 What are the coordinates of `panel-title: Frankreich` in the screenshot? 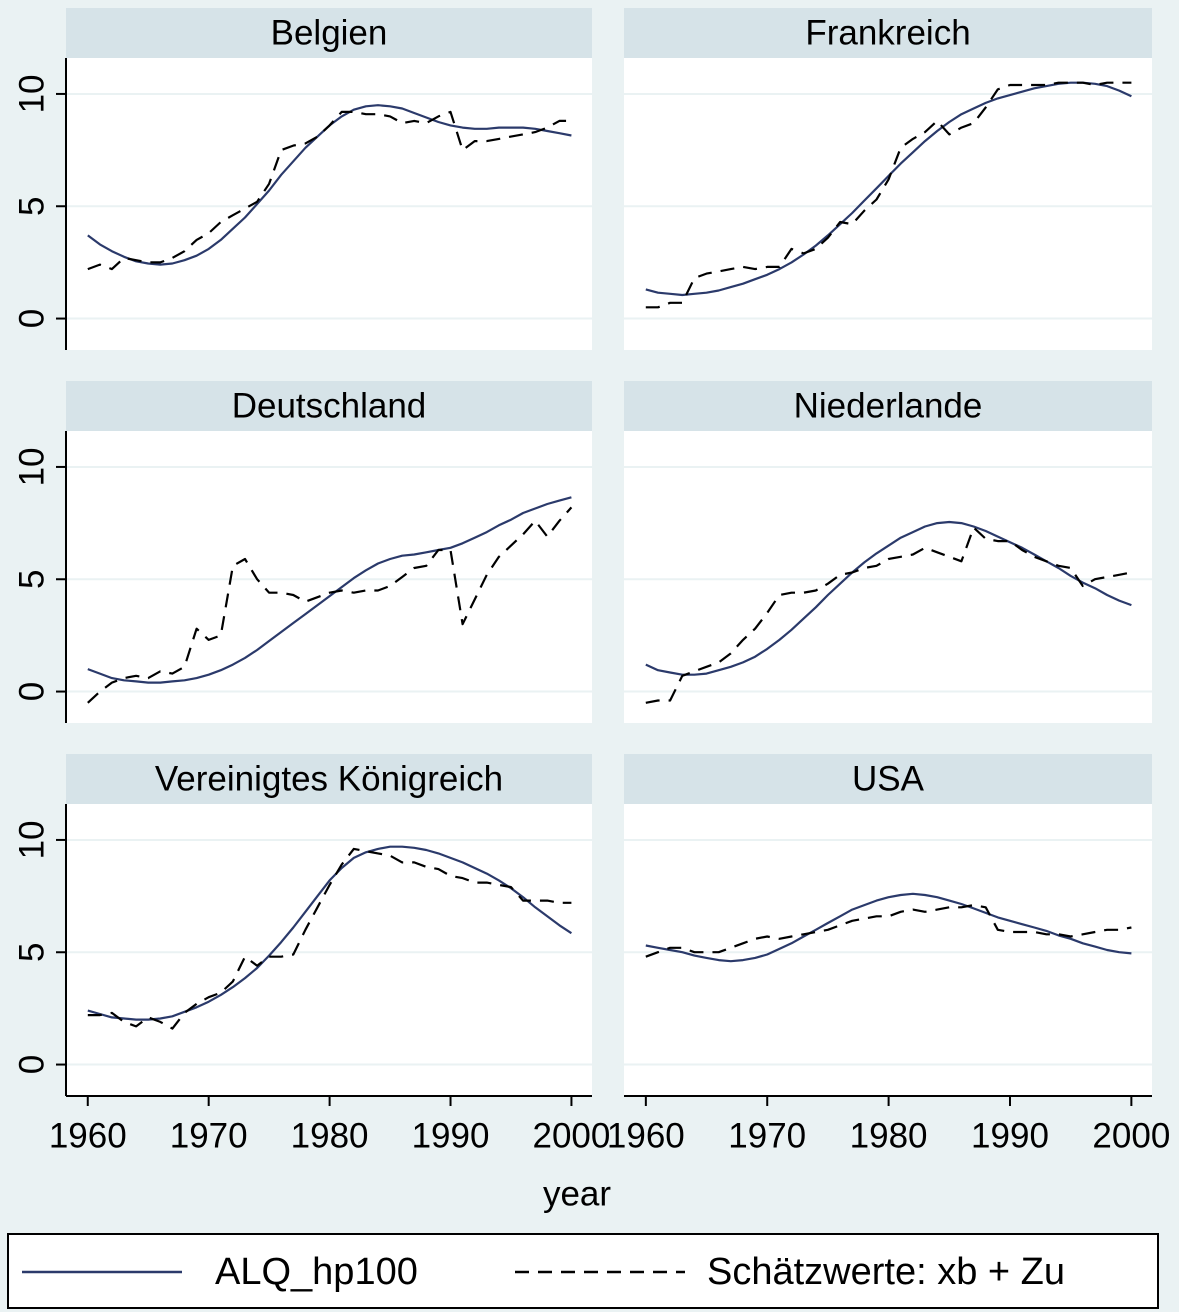 It's located at (887, 32).